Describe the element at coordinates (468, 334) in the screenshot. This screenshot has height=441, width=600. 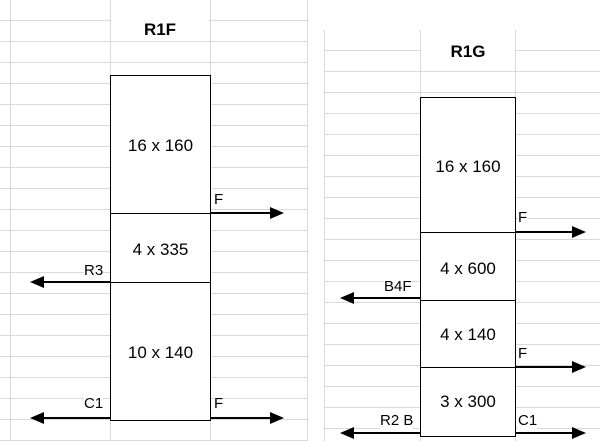
I see `right-section-3-label: 4 x 140` at that location.